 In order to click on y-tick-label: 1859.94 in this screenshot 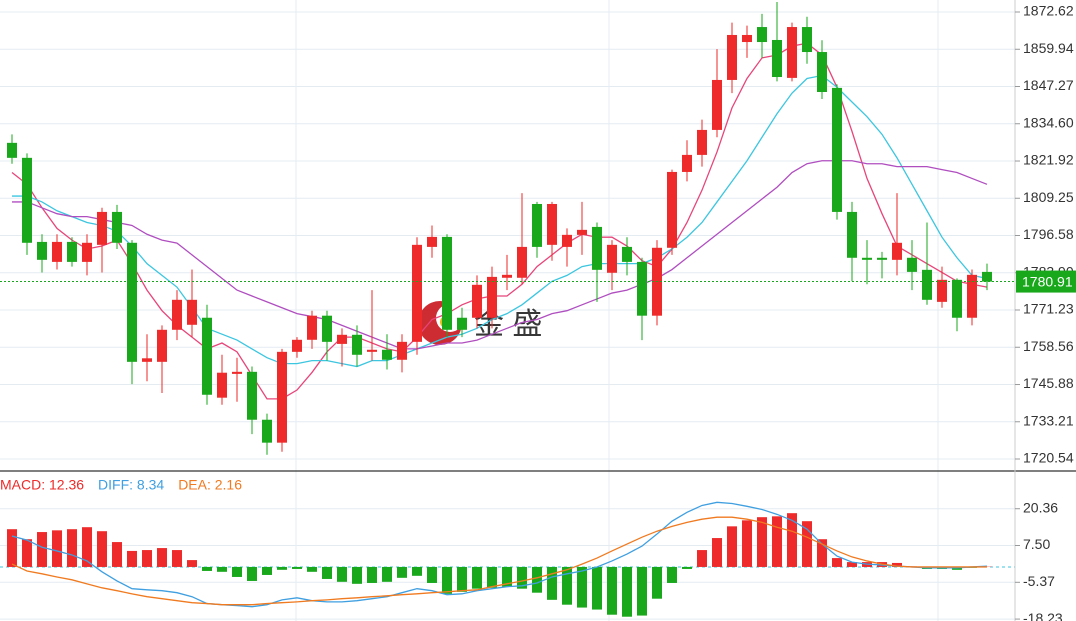, I will do `click(1048, 48)`.